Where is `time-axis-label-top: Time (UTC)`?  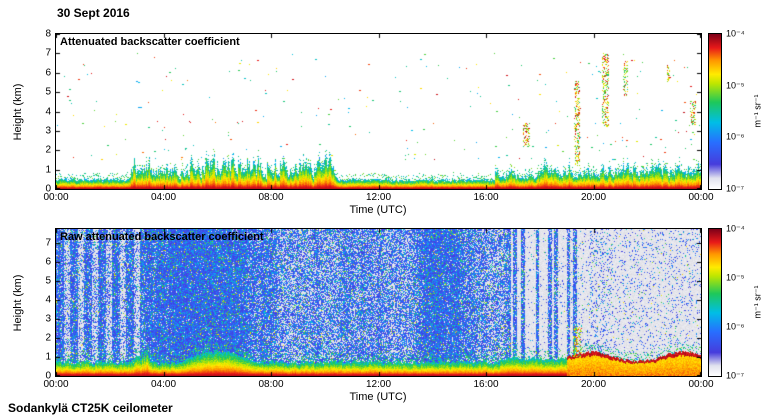 time-axis-label-top: Time (UTC) is located at coordinates (378, 210).